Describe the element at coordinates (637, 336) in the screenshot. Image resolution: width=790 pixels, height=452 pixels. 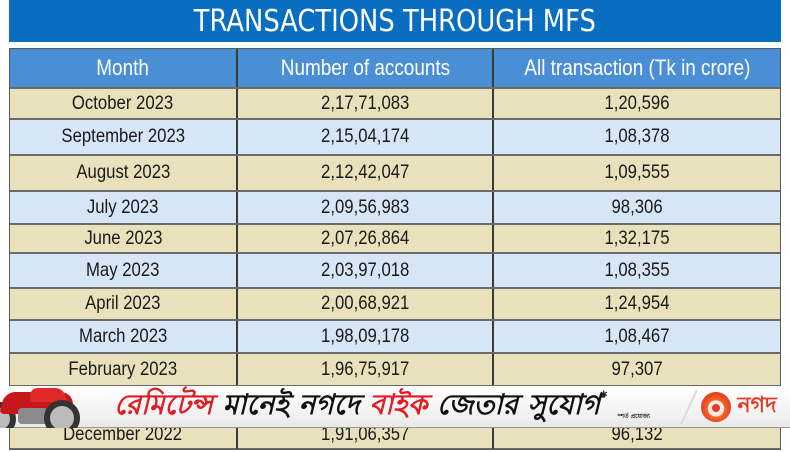
I see `cell-transactions: 1,08,467` at that location.